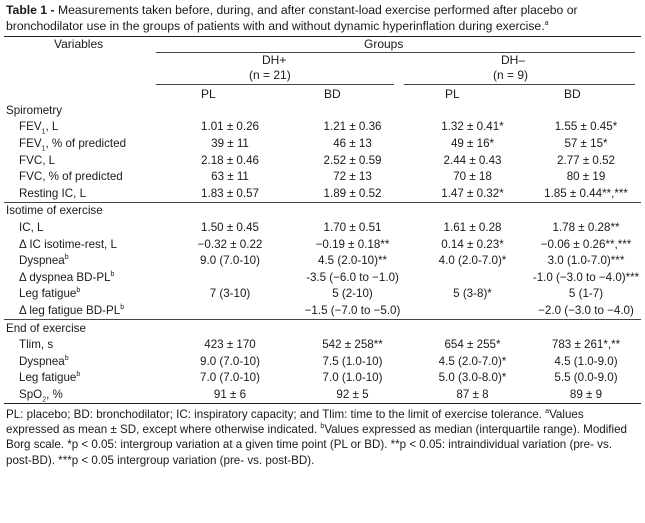 The image size is (645, 523). What do you see at coordinates (352, 361) in the screenshot?
I see `value-cell: 7.5 (1.0-10)` at bounding box center [352, 361].